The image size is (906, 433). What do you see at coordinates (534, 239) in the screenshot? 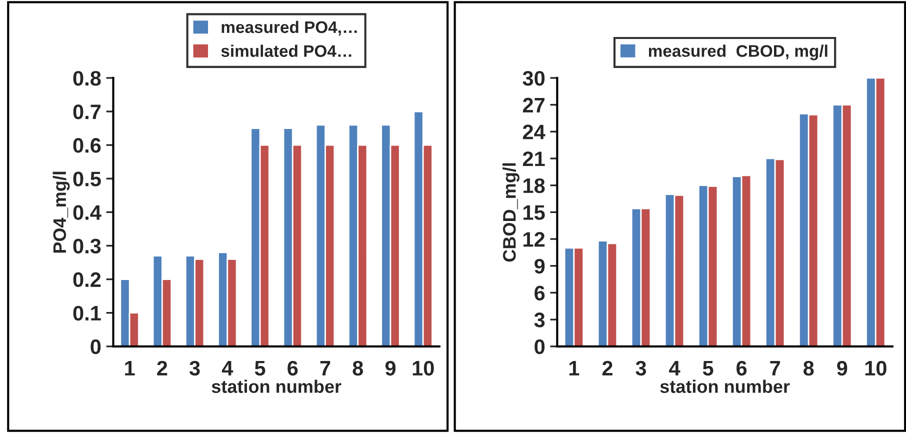
I see `y-tick-label: 12` at bounding box center [534, 239].